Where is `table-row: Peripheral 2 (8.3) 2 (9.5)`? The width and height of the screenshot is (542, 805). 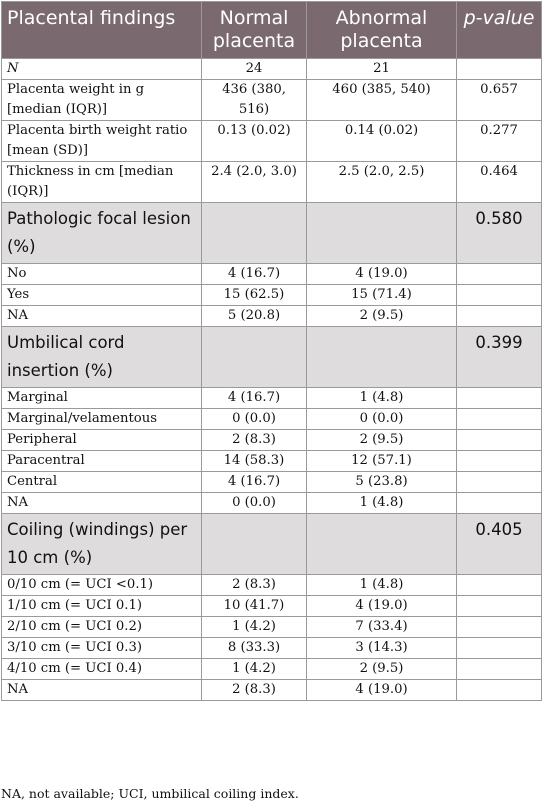 table-row: Peripheral 2 (8.3) 2 (9.5) is located at coordinates (271, 440).